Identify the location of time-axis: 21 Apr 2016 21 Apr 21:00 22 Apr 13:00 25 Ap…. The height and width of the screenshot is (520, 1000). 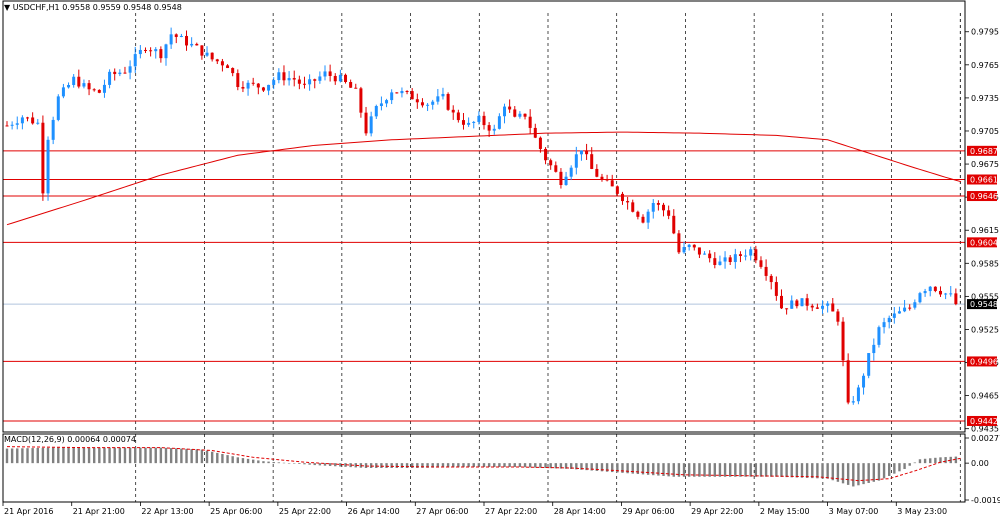
(474, 509).